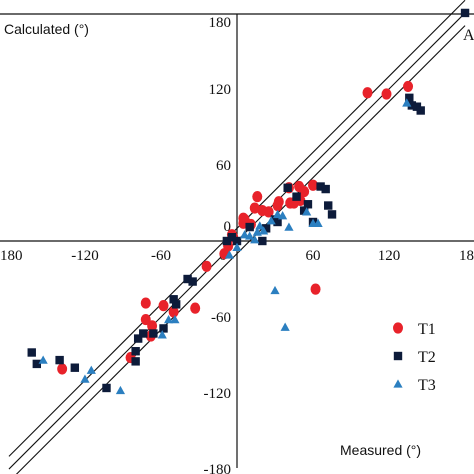 The image size is (474, 474). What do you see at coordinates (223, 166) in the screenshot?
I see `y-tick-label: 60` at bounding box center [223, 166].